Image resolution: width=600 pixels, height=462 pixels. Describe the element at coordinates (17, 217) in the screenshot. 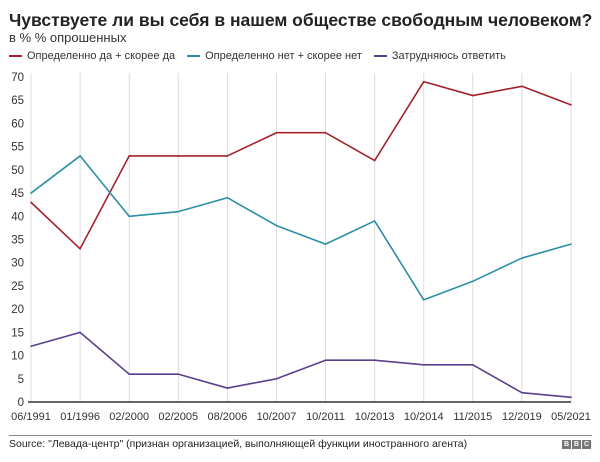

I see `y-tick-label: 40` at that location.